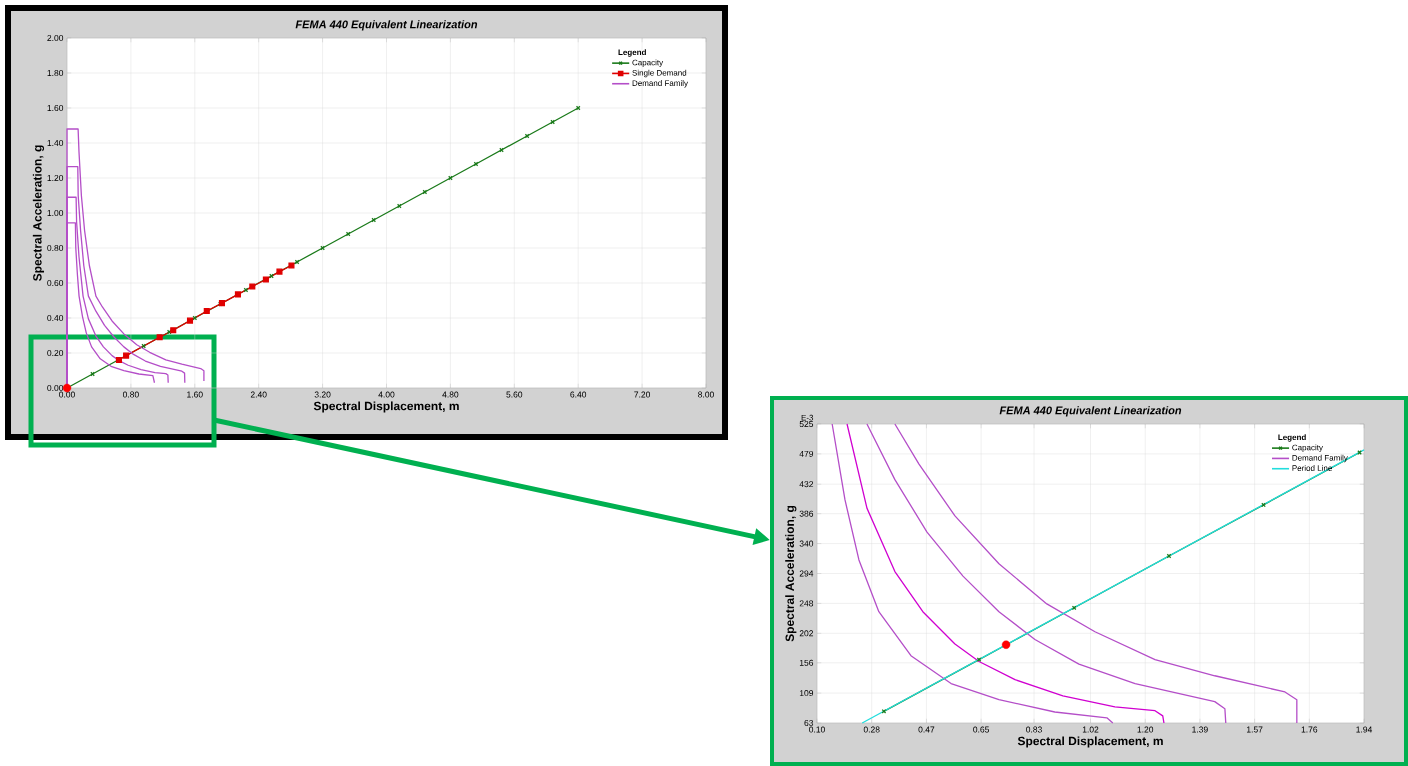 This screenshot has width=1408, height=766. Describe the element at coordinates (1090, 729) in the screenshot. I see `x-tick-label: 1.02` at that location.